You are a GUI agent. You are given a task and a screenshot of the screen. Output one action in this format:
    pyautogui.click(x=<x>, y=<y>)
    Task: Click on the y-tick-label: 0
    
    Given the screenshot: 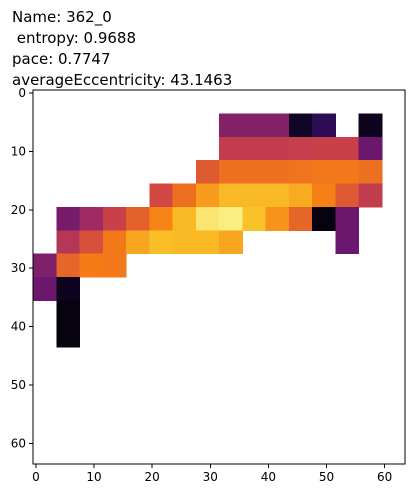 What is the action you would take?
    pyautogui.click(x=22, y=93)
    